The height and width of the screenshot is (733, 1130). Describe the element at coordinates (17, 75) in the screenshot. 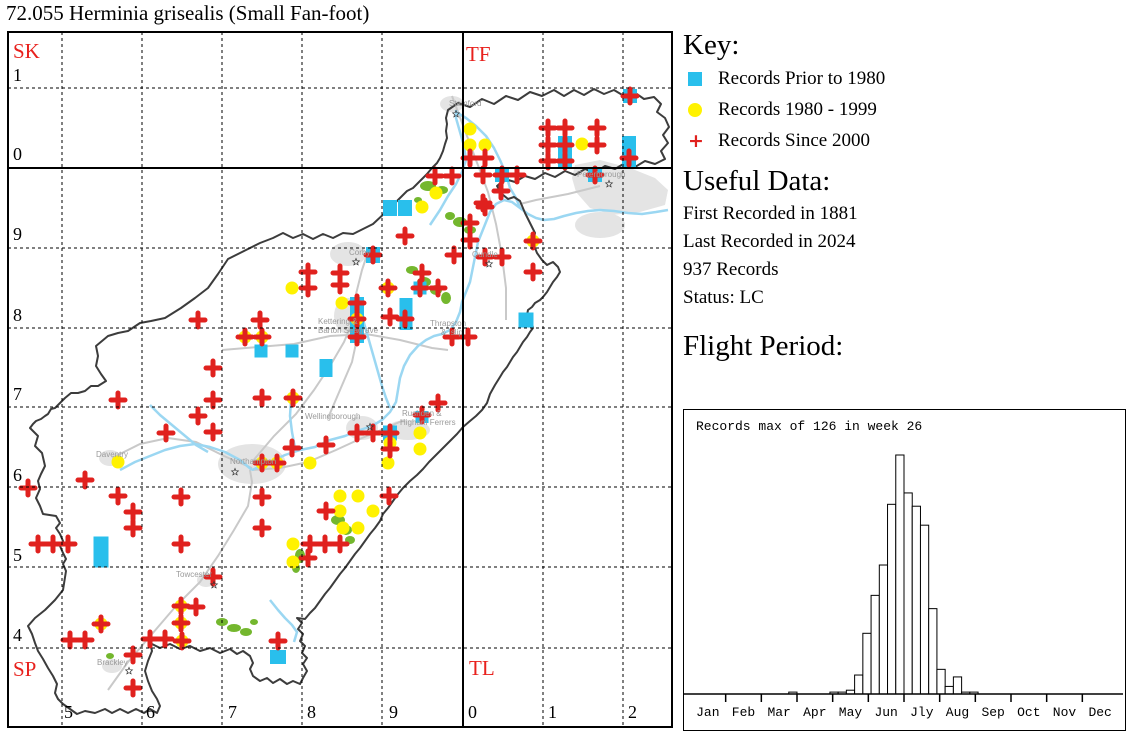

I see `grid-number: 1` at that location.